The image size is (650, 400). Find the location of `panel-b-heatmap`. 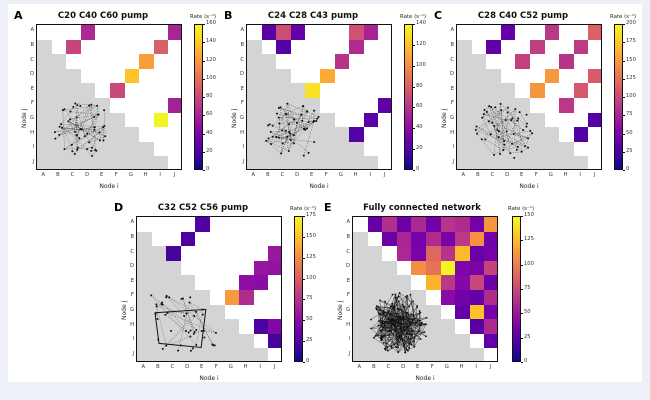

panel-b-heatmap is located at coordinates (319, 97).